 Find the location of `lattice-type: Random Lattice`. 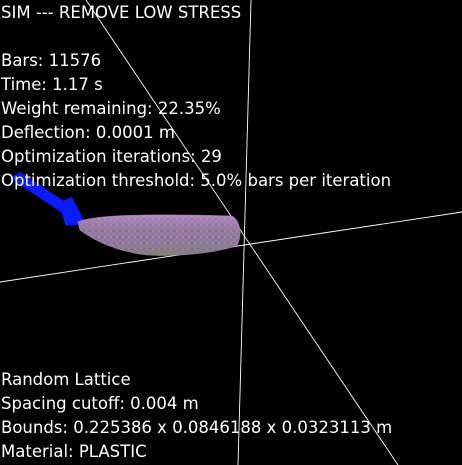

lattice-type: Random Lattice is located at coordinates (66, 379).